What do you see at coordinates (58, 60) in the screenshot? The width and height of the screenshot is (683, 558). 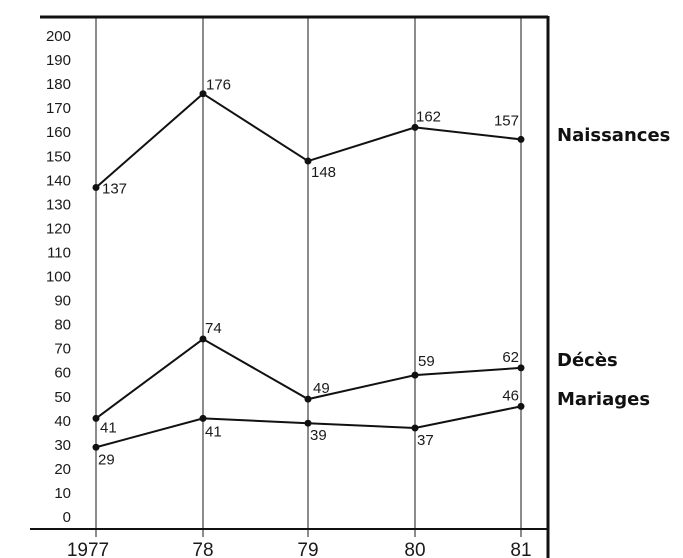 I see `y-tick-label: 190` at bounding box center [58, 60].